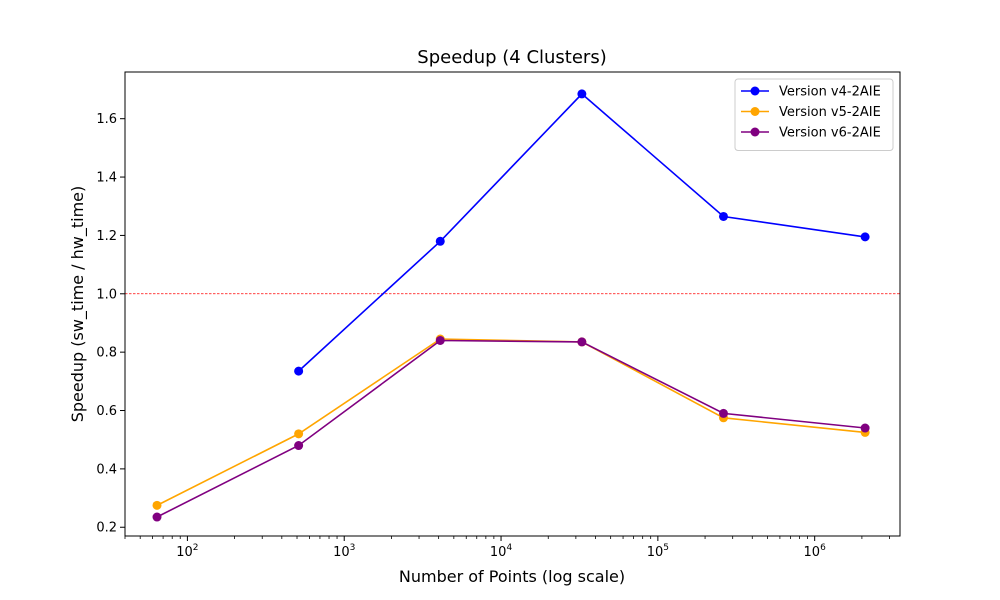 The width and height of the screenshot is (1000, 600). Describe the element at coordinates (187, 551) in the screenshot. I see `x-tick-label: 10²` at that location.